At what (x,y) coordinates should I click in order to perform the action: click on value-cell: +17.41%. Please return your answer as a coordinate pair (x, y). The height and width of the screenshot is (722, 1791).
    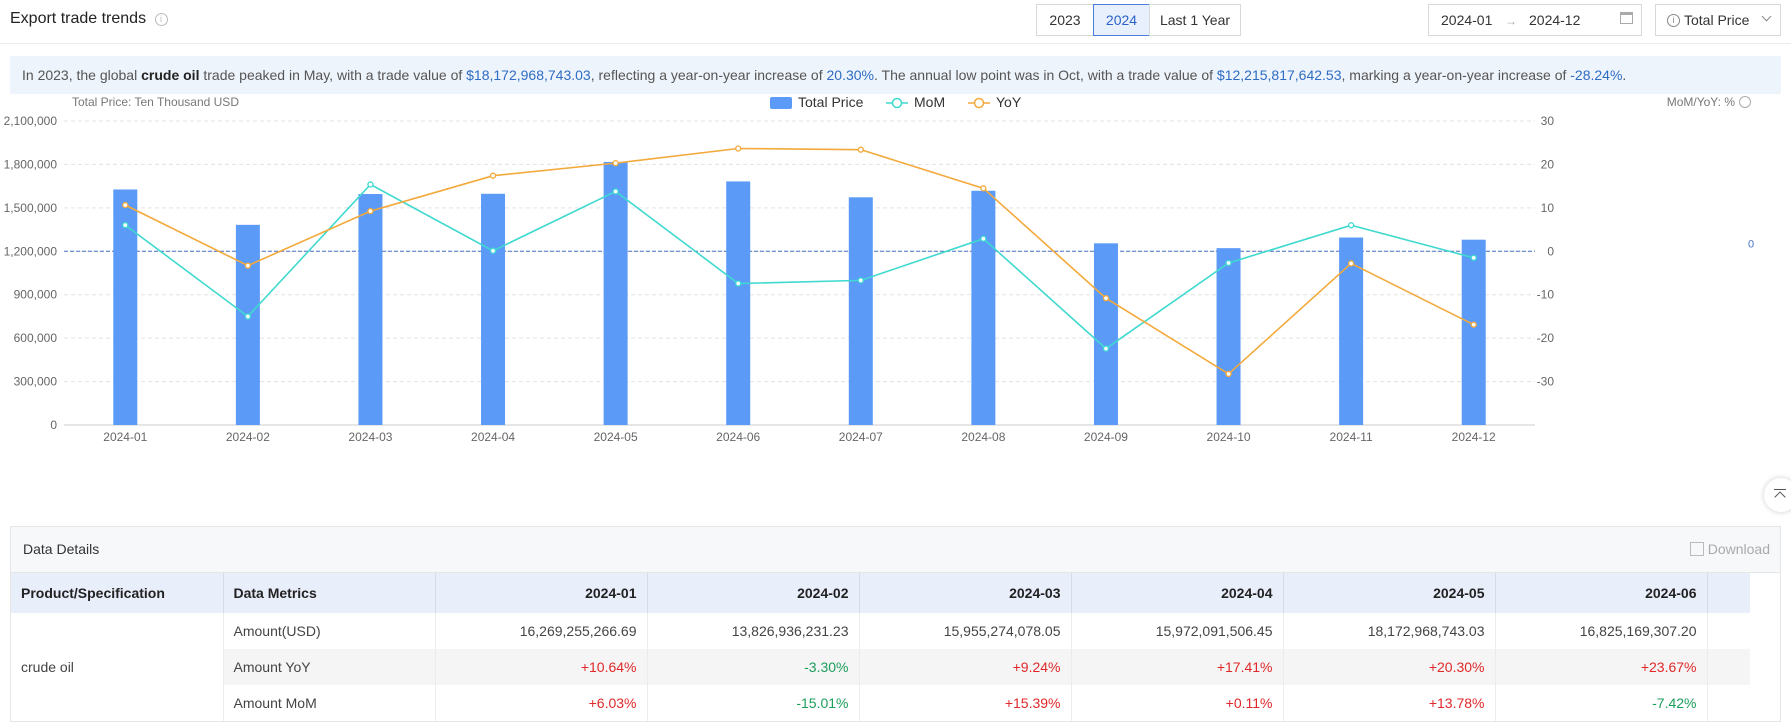
    Looking at the image, I should click on (1177, 667).